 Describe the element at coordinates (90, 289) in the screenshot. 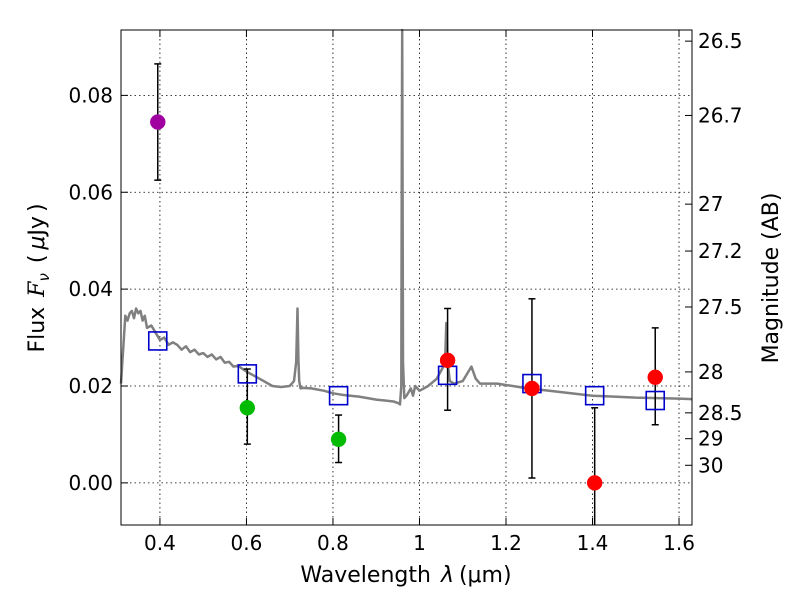

I see `y-tick-label: 0.04` at that location.